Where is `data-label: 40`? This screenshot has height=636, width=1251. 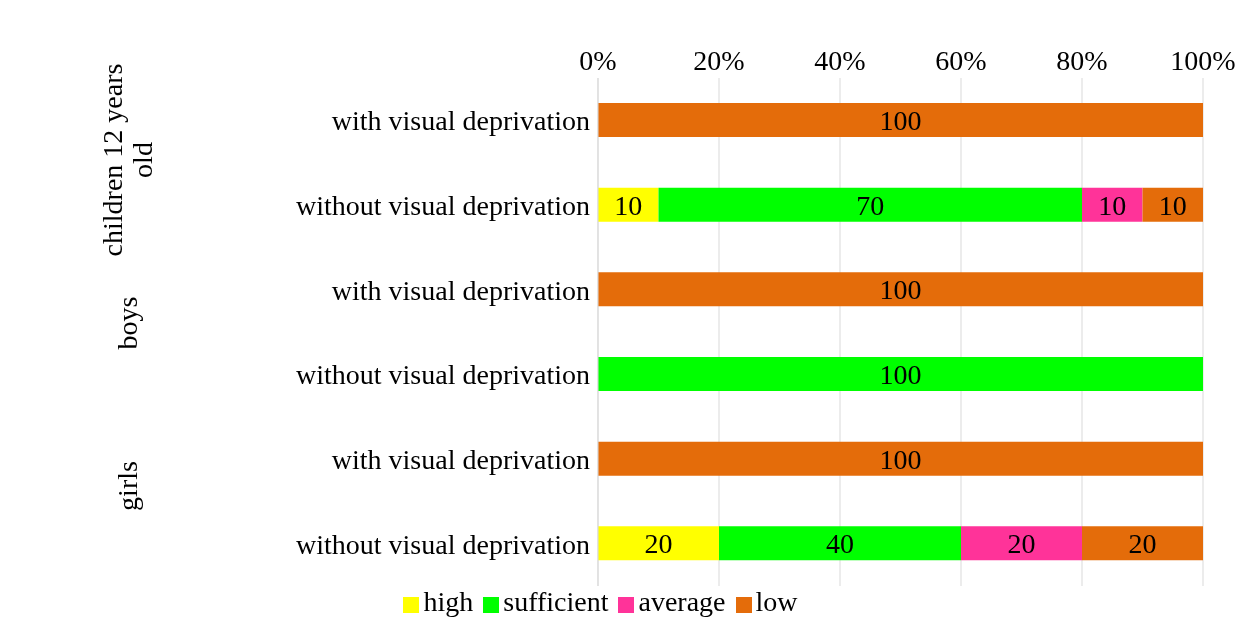 data-label: 40 is located at coordinates (840, 544).